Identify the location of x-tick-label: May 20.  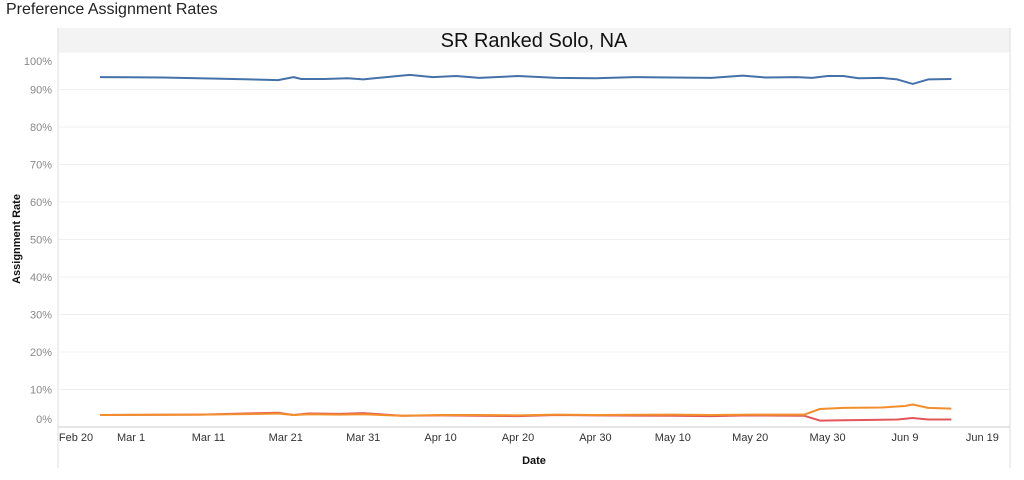
(750, 438).